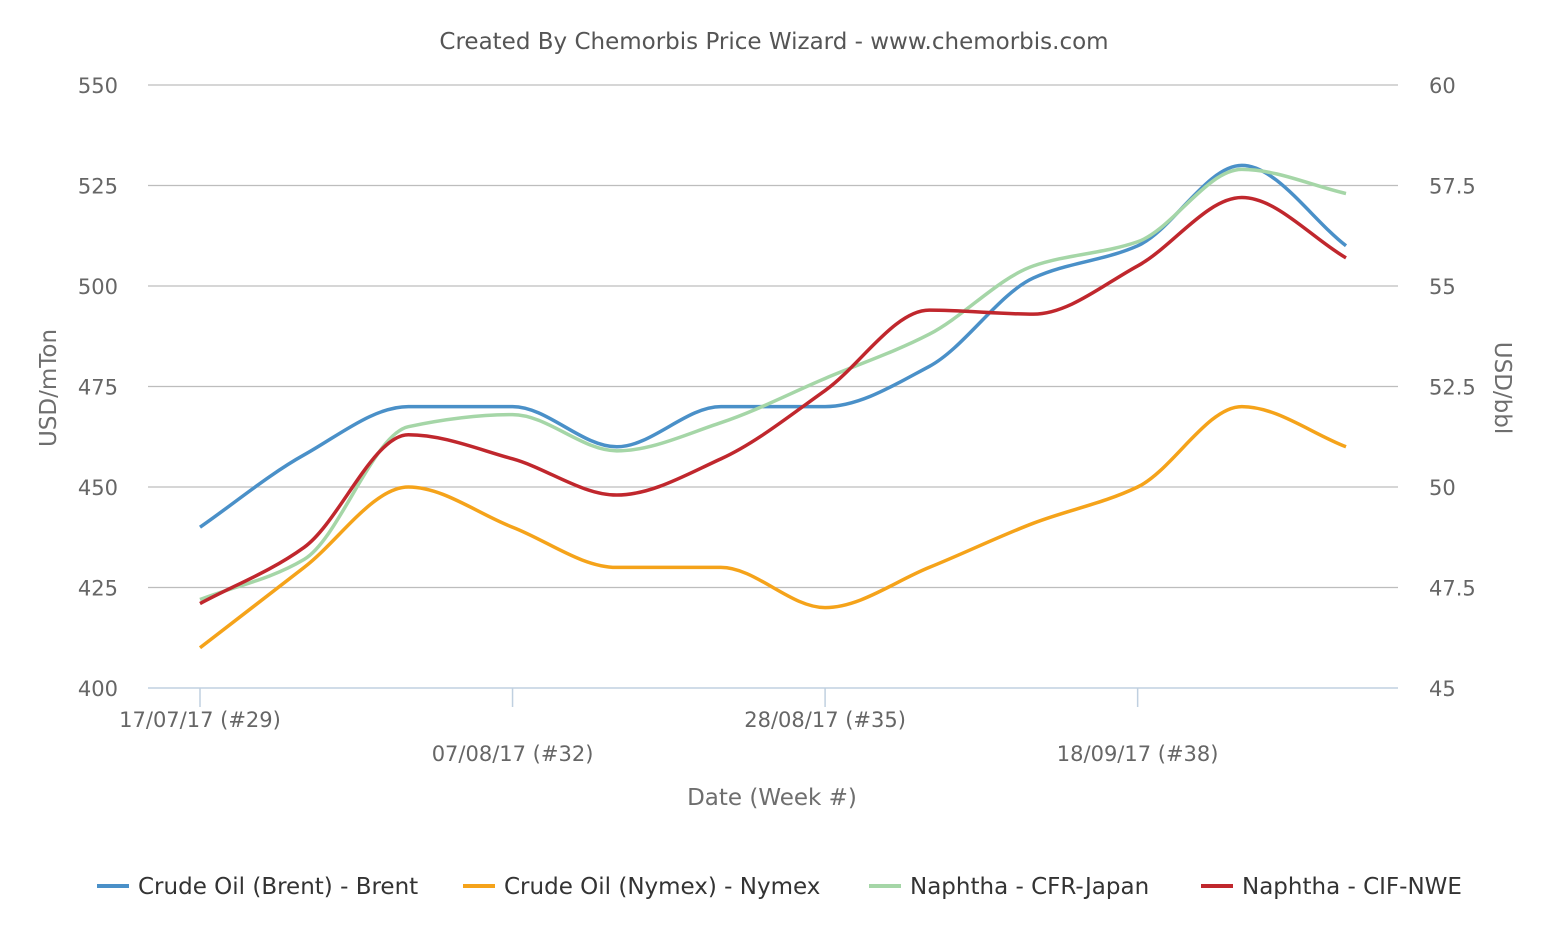 The image size is (1552, 930). Describe the element at coordinates (98, 187) in the screenshot. I see `y-tick-label-left: 525` at that location.